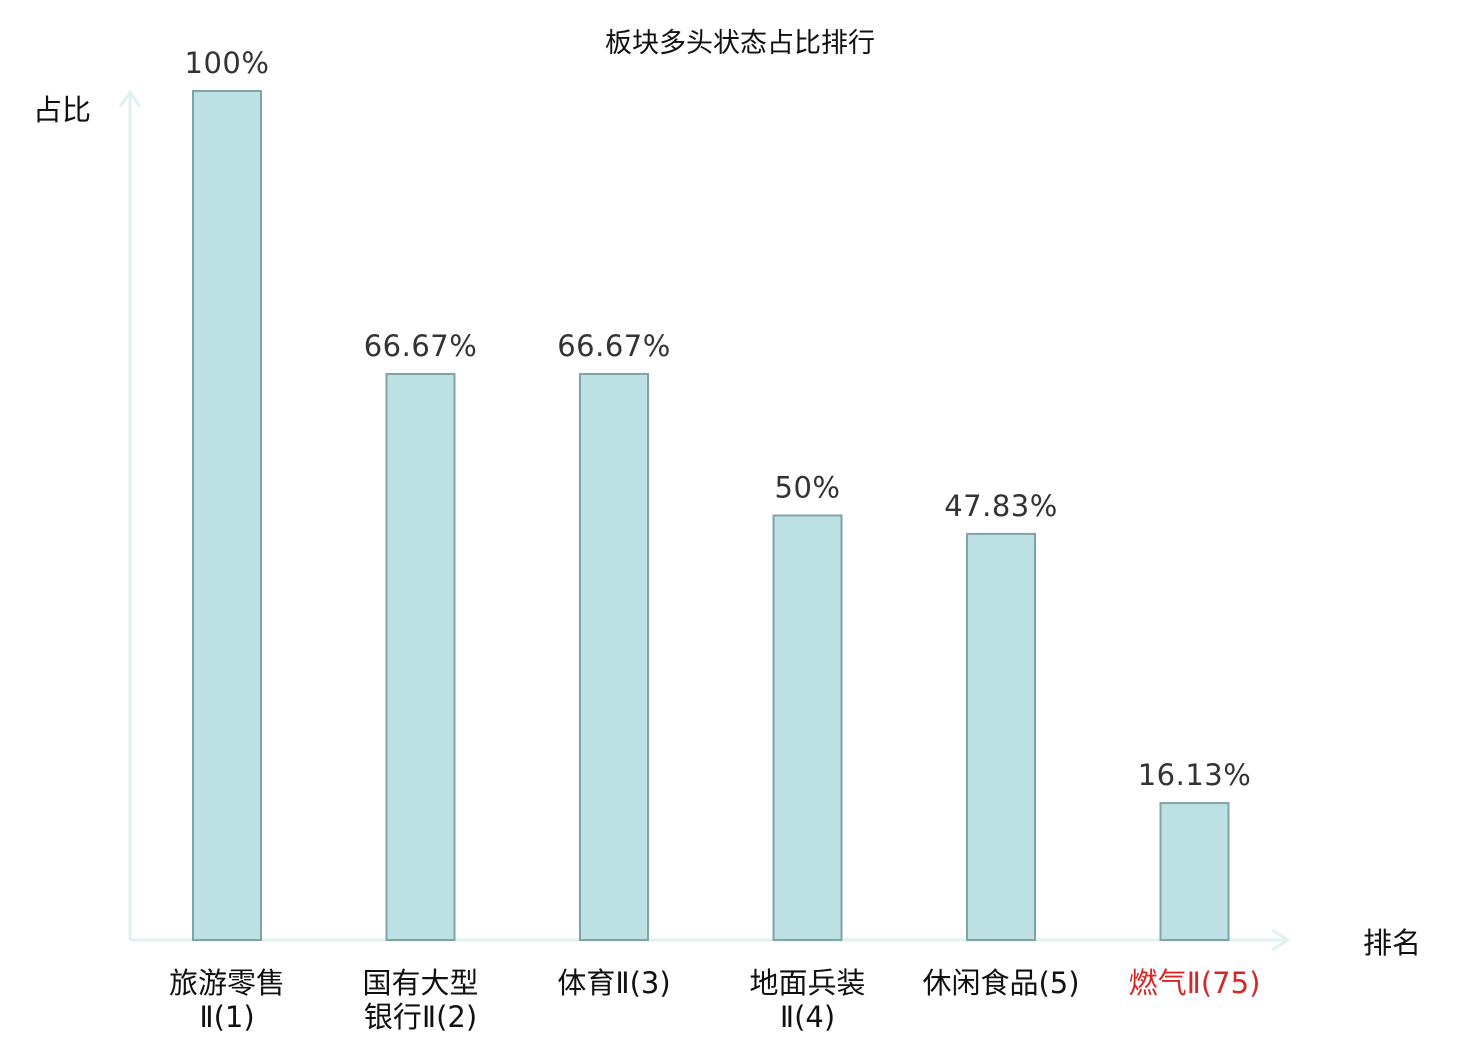 Image resolution: width=1480 pixels, height=1040 pixels. I want to click on data-label-2: 66.67%, so click(421, 346).